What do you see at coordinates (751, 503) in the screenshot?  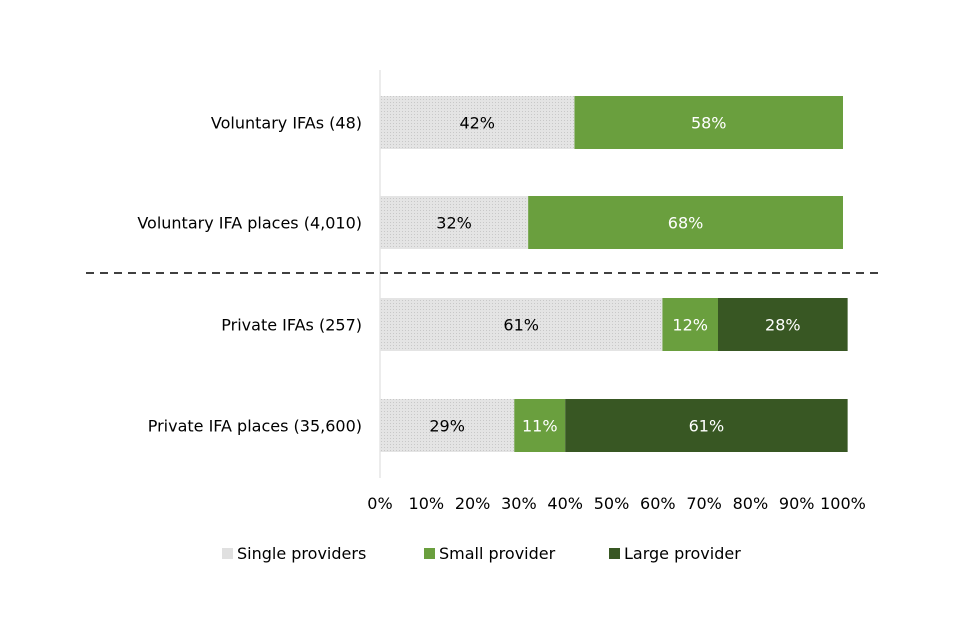 I see `x-tick-label: 80%` at bounding box center [751, 503].